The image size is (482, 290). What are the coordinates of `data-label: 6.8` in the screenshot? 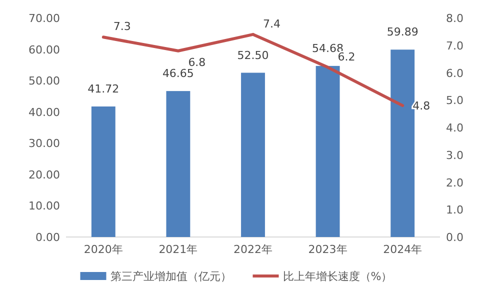 It's located at (197, 62).